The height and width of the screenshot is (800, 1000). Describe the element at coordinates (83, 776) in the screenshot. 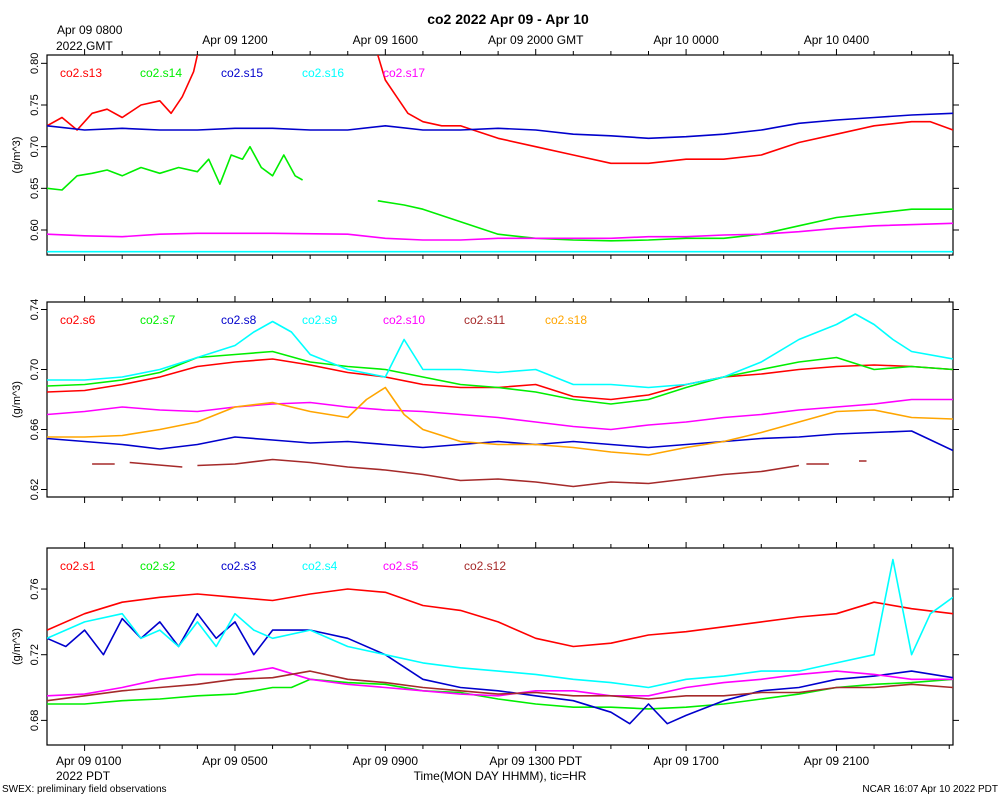

I see `bottom-axis-year-label: 2022 PDT` at that location.